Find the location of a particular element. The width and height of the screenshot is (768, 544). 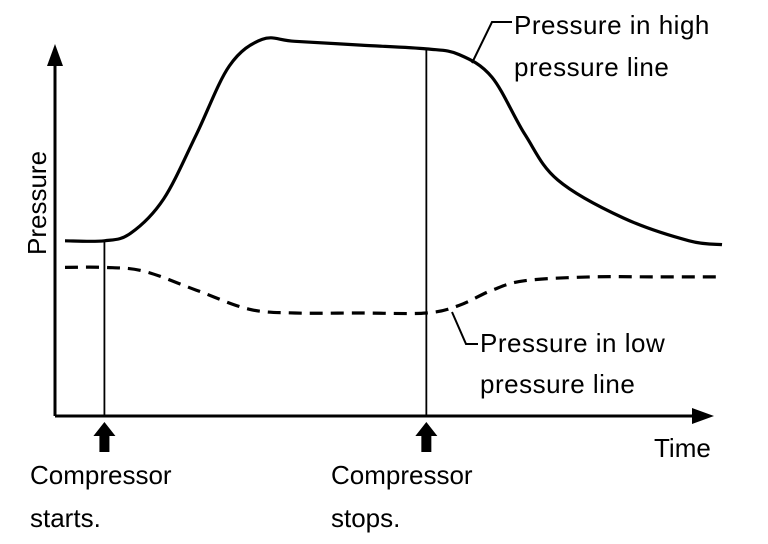

event-labels: Compressor starts. Compressor stops. is located at coordinates (251, 496).